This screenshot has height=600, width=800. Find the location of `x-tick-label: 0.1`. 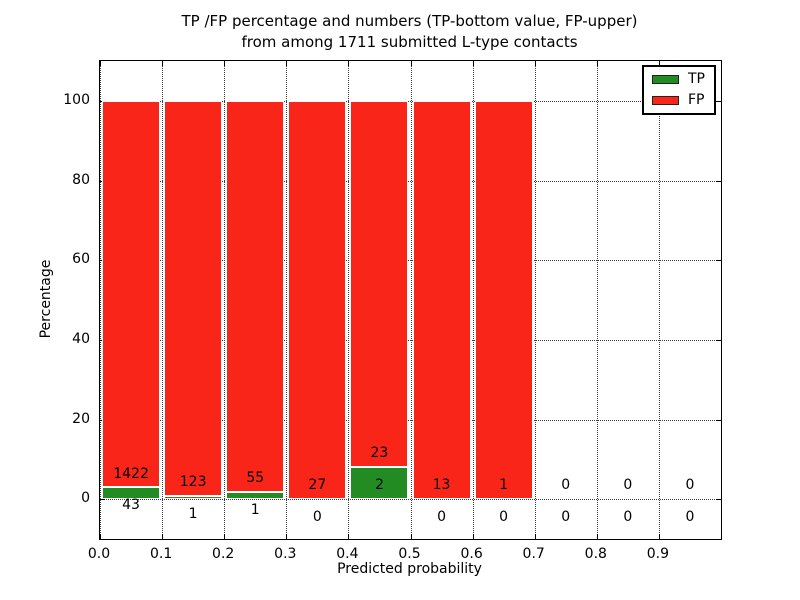

x-tick-label: 0.1 is located at coordinates (161, 554).